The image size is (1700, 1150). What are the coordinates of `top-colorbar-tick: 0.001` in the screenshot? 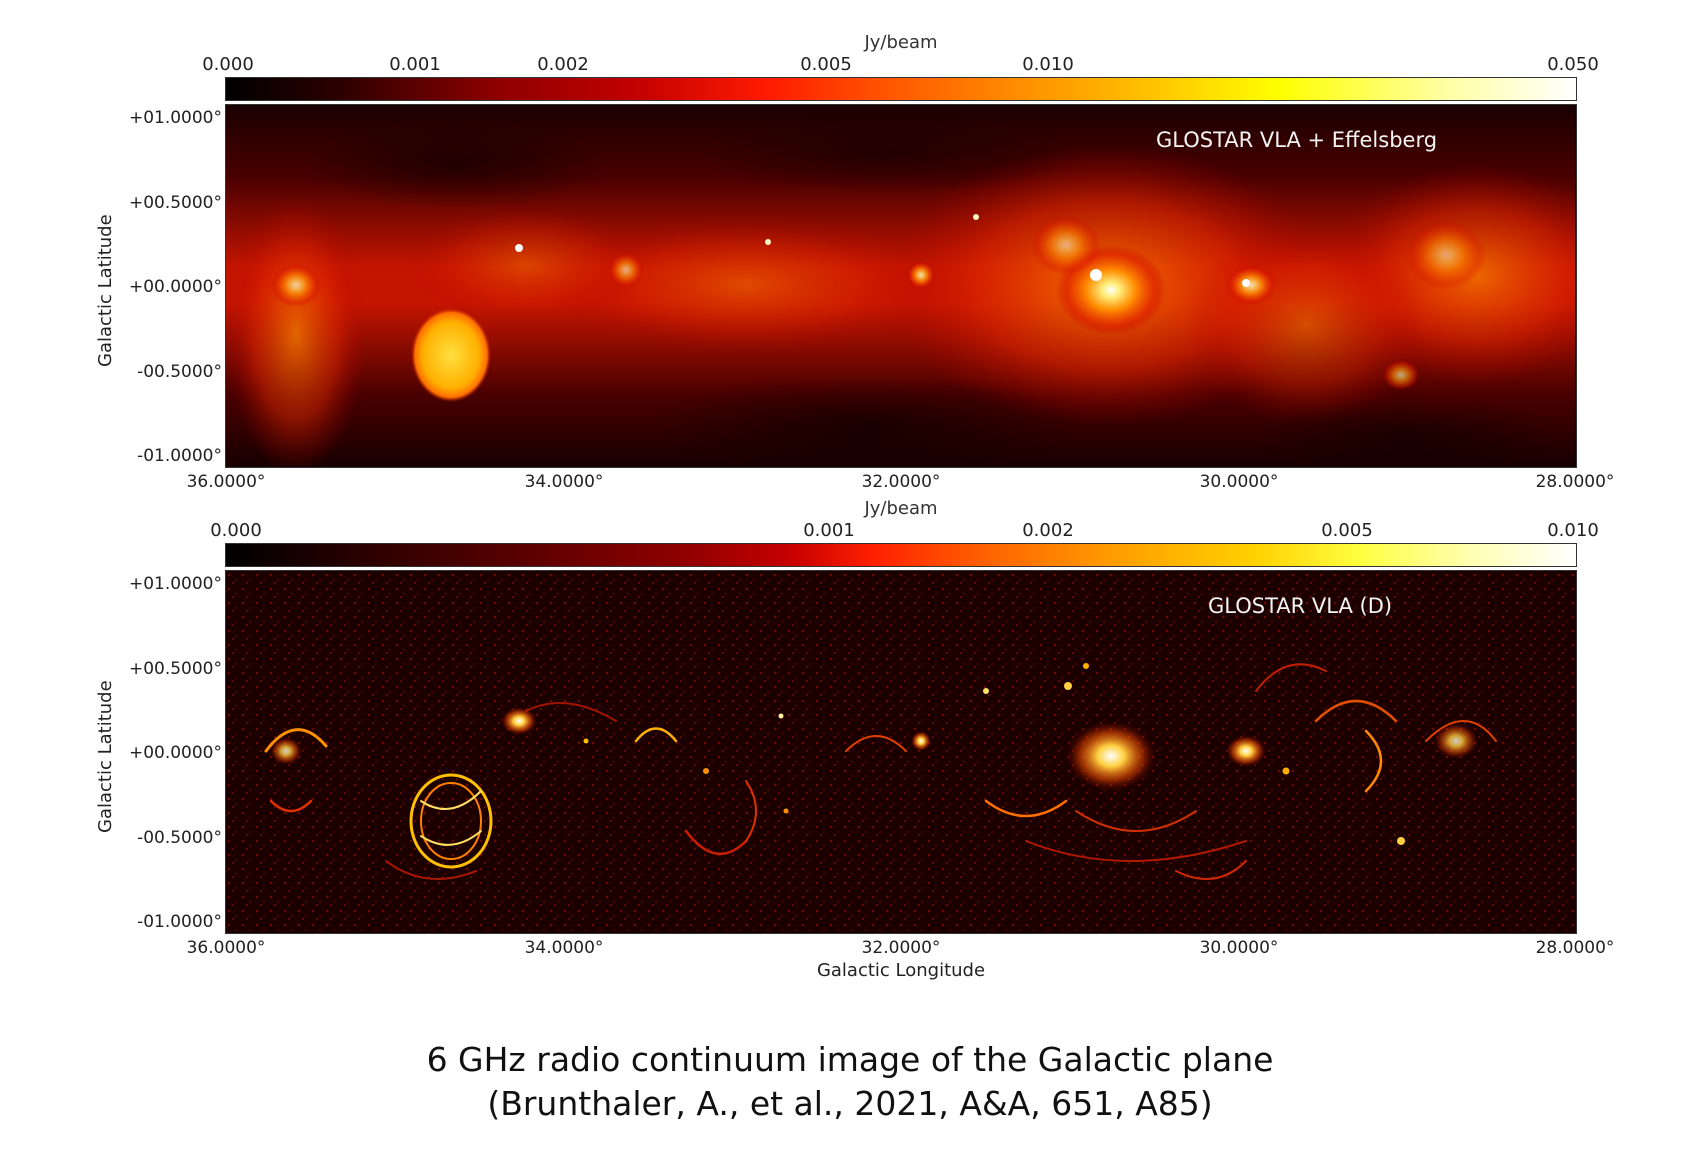 It's located at (415, 64).